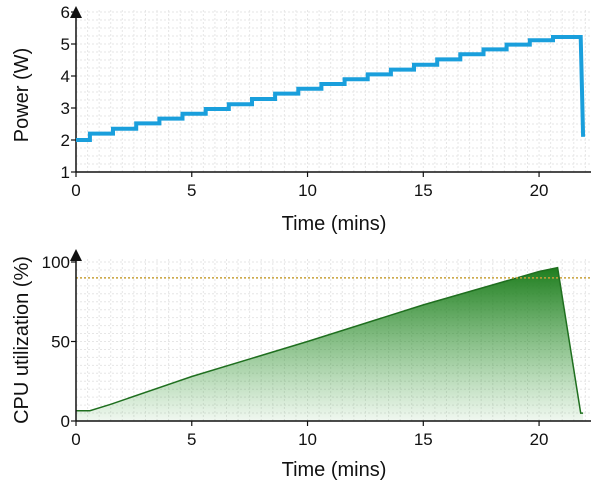 The height and width of the screenshot is (484, 592). Describe the element at coordinates (65, 108) in the screenshot. I see `power-y-tick-label: 3` at that location.